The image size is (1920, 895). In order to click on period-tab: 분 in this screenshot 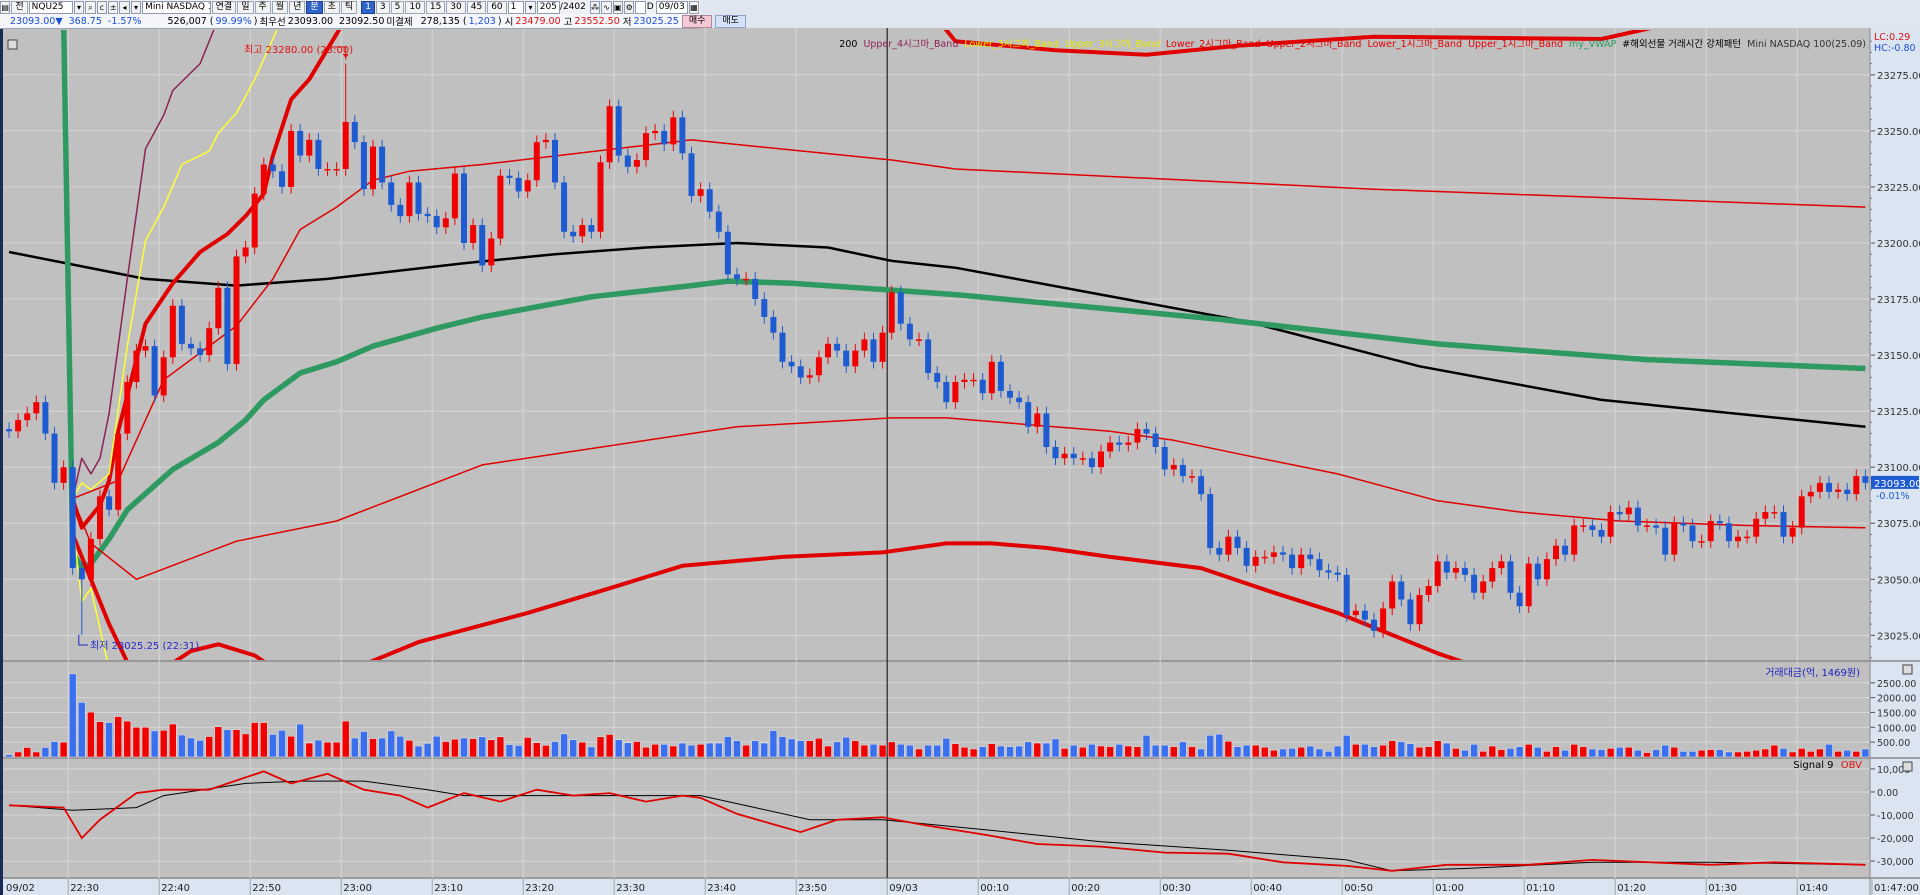, I will do `click(314, 7)`.